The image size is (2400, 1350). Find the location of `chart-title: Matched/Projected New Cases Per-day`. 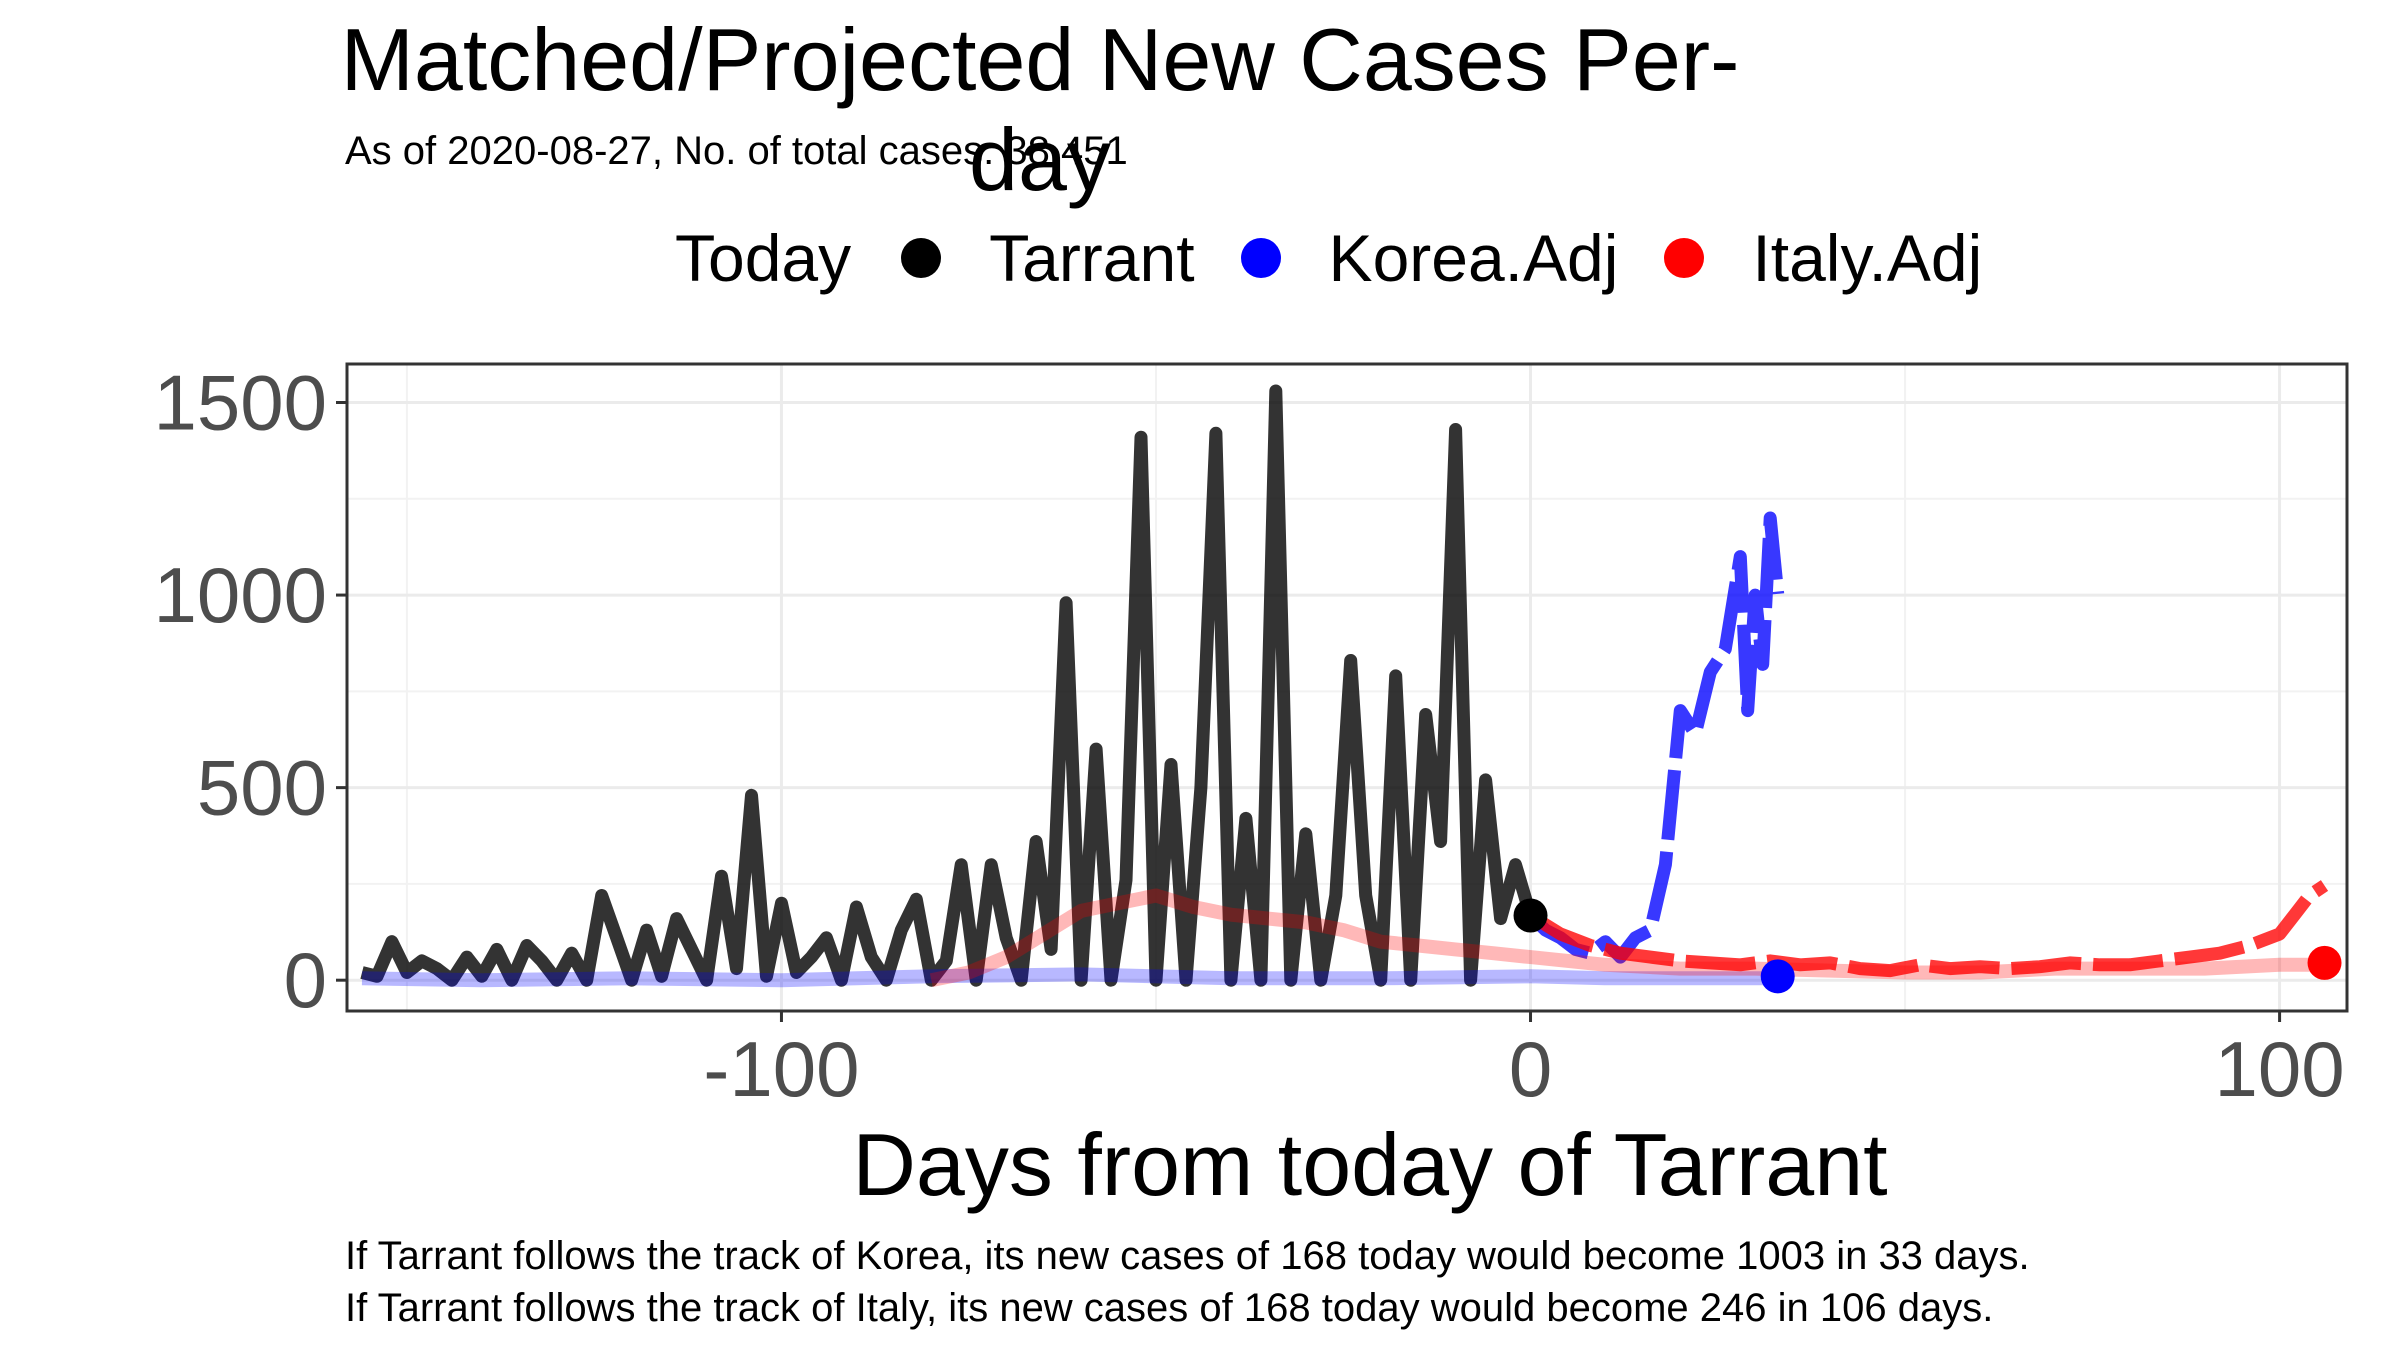

chart-title: Matched/Projected New Cases Per-day is located at coordinates (1040, 109).